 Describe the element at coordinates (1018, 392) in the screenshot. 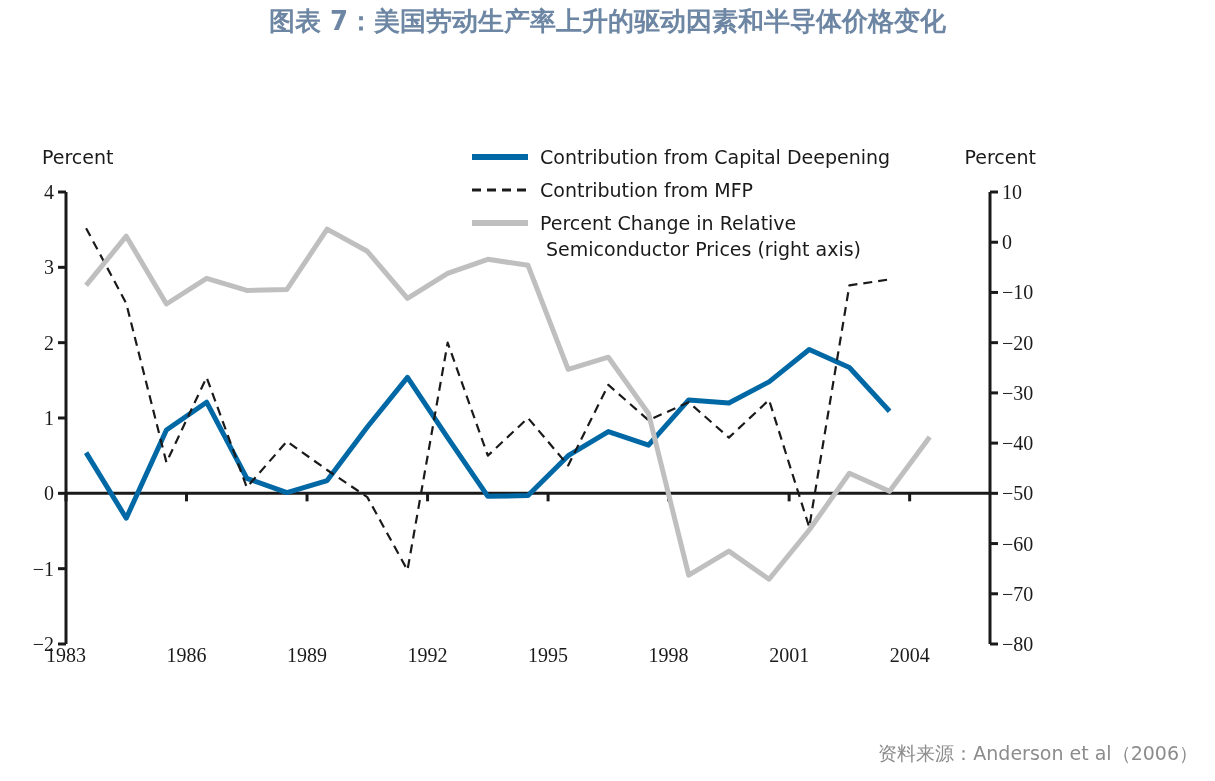

I see `y2-tick-label: −30` at that location.